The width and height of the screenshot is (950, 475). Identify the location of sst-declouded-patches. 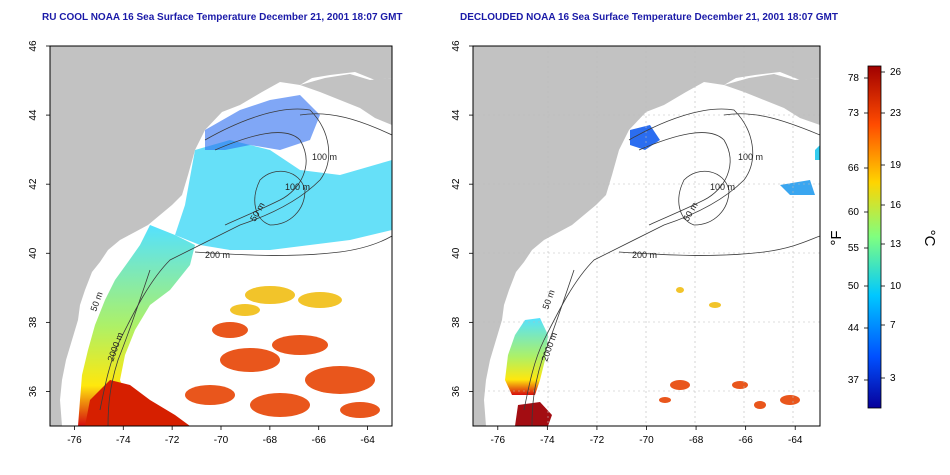
(725, 267).